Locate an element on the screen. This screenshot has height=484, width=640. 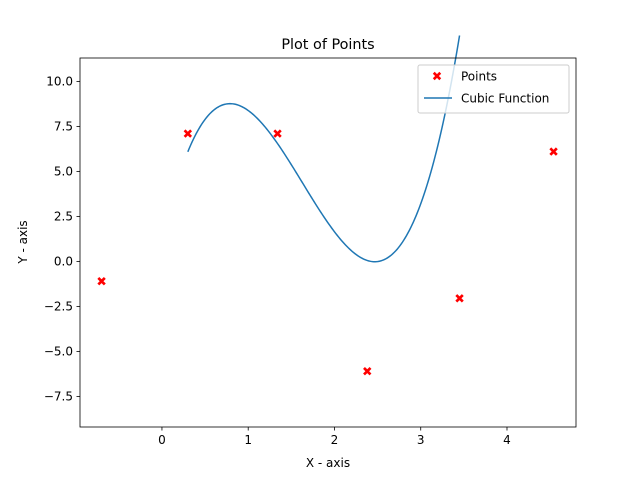
y-tick-label: −5.0 is located at coordinates (58, 352).